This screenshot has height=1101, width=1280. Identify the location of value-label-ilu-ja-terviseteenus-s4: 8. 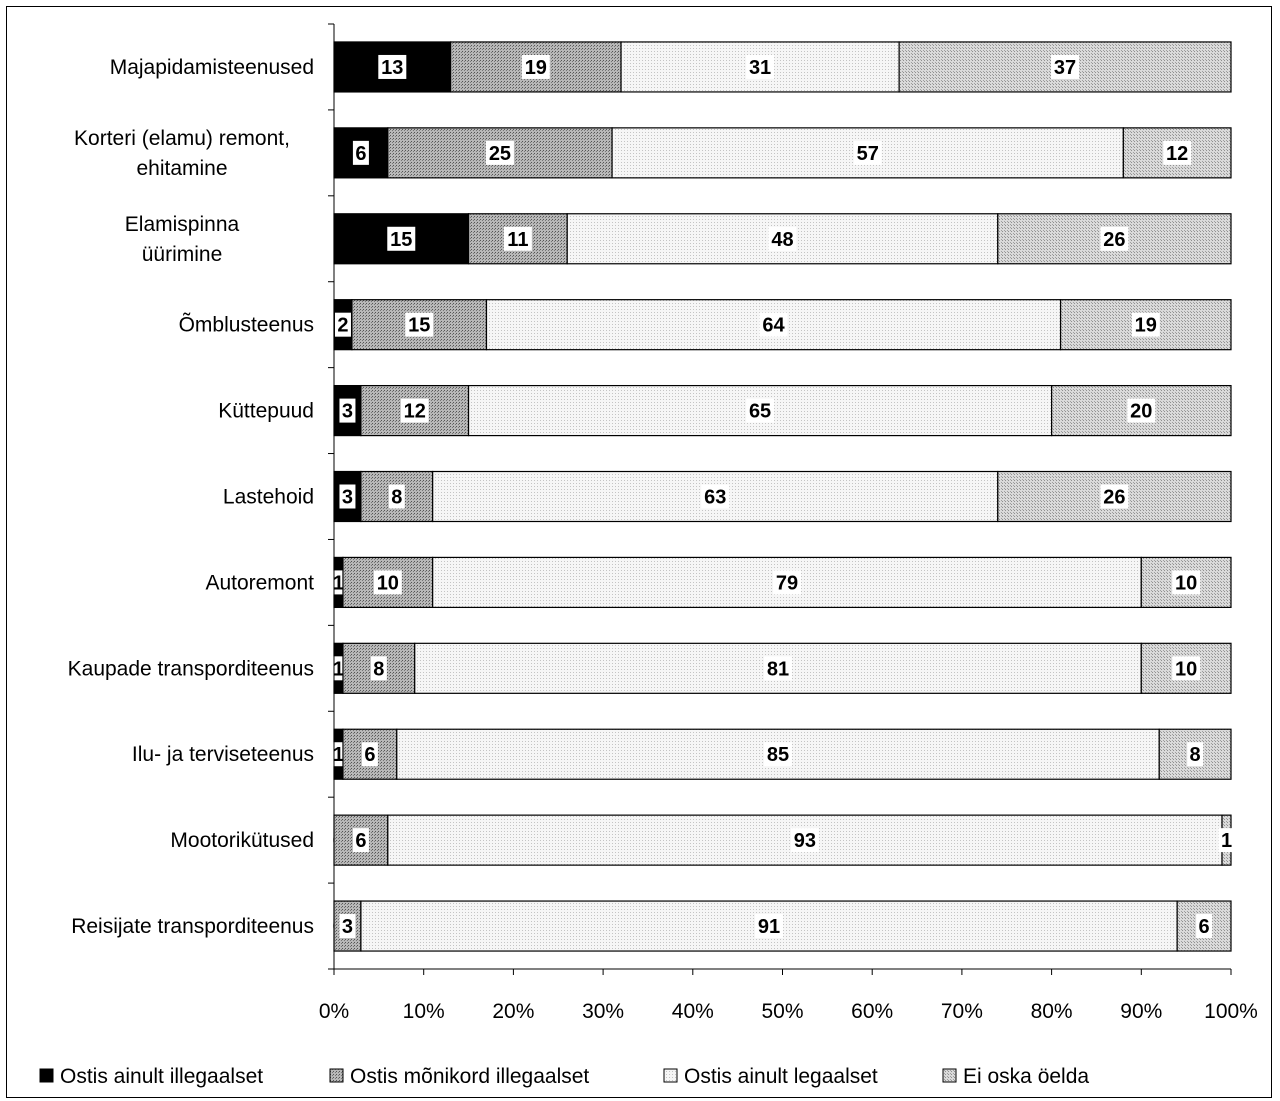
(1195, 755).